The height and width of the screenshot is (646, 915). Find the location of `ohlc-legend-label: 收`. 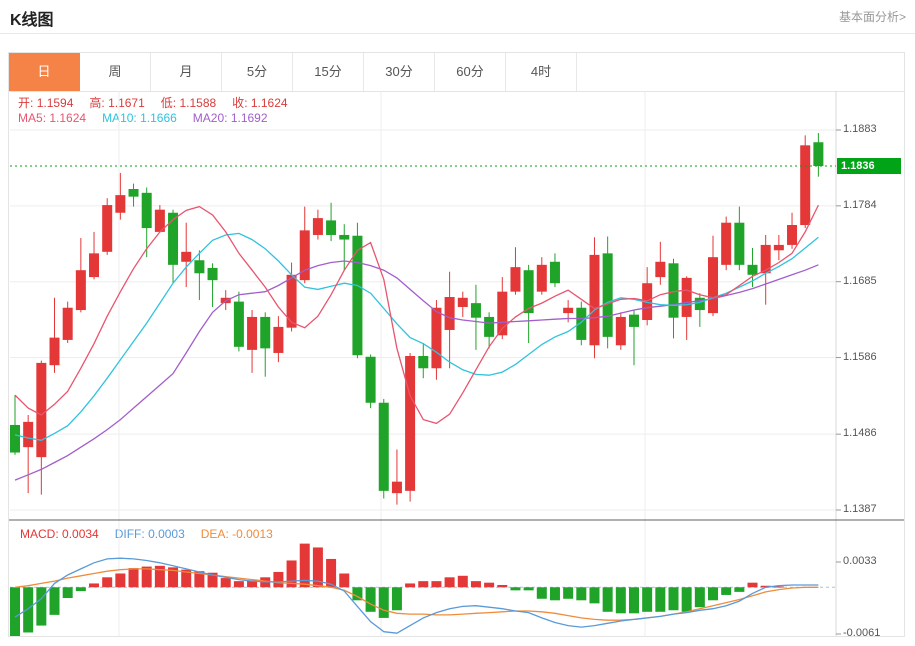

ohlc-legend-label: 收 is located at coordinates (238, 103).